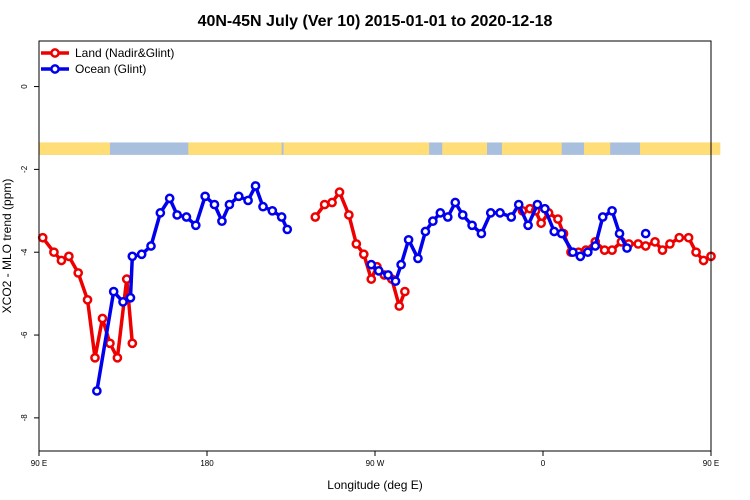 Image resolution: width=750 pixels, height=500 pixels. I want to click on legend-label: Land (Nadir&Glint), so click(124, 53).